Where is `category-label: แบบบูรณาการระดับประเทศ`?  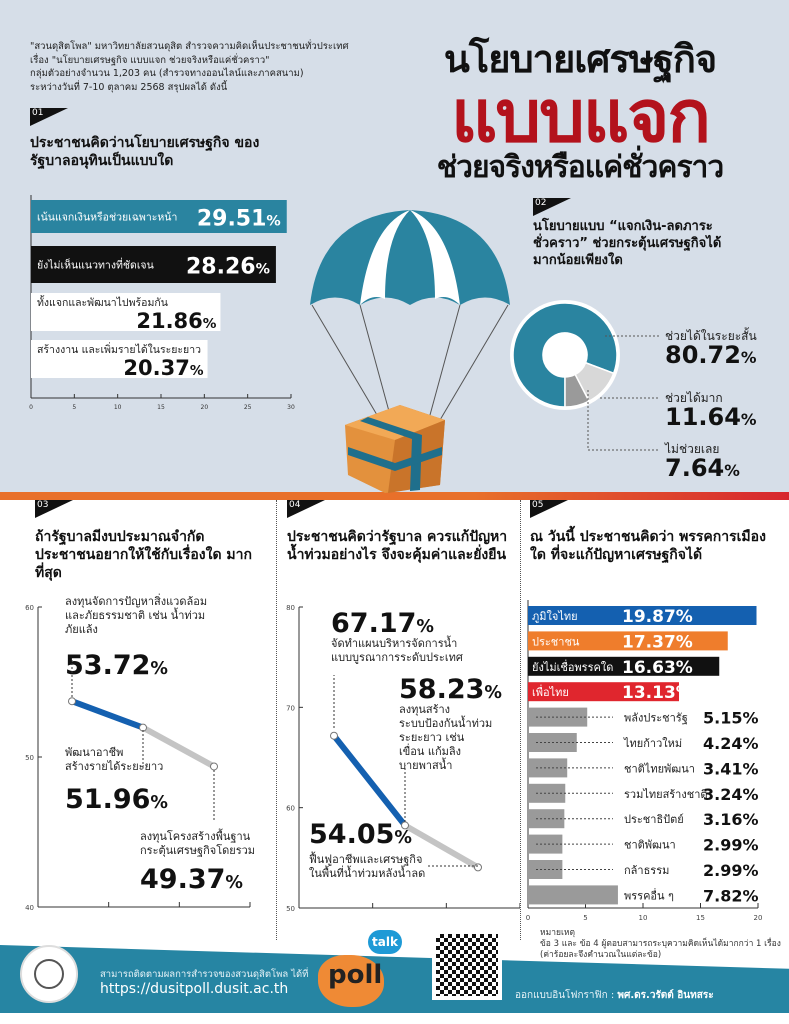
category-label: แบบบูรณาการระดับประเทศ is located at coordinates (397, 657).